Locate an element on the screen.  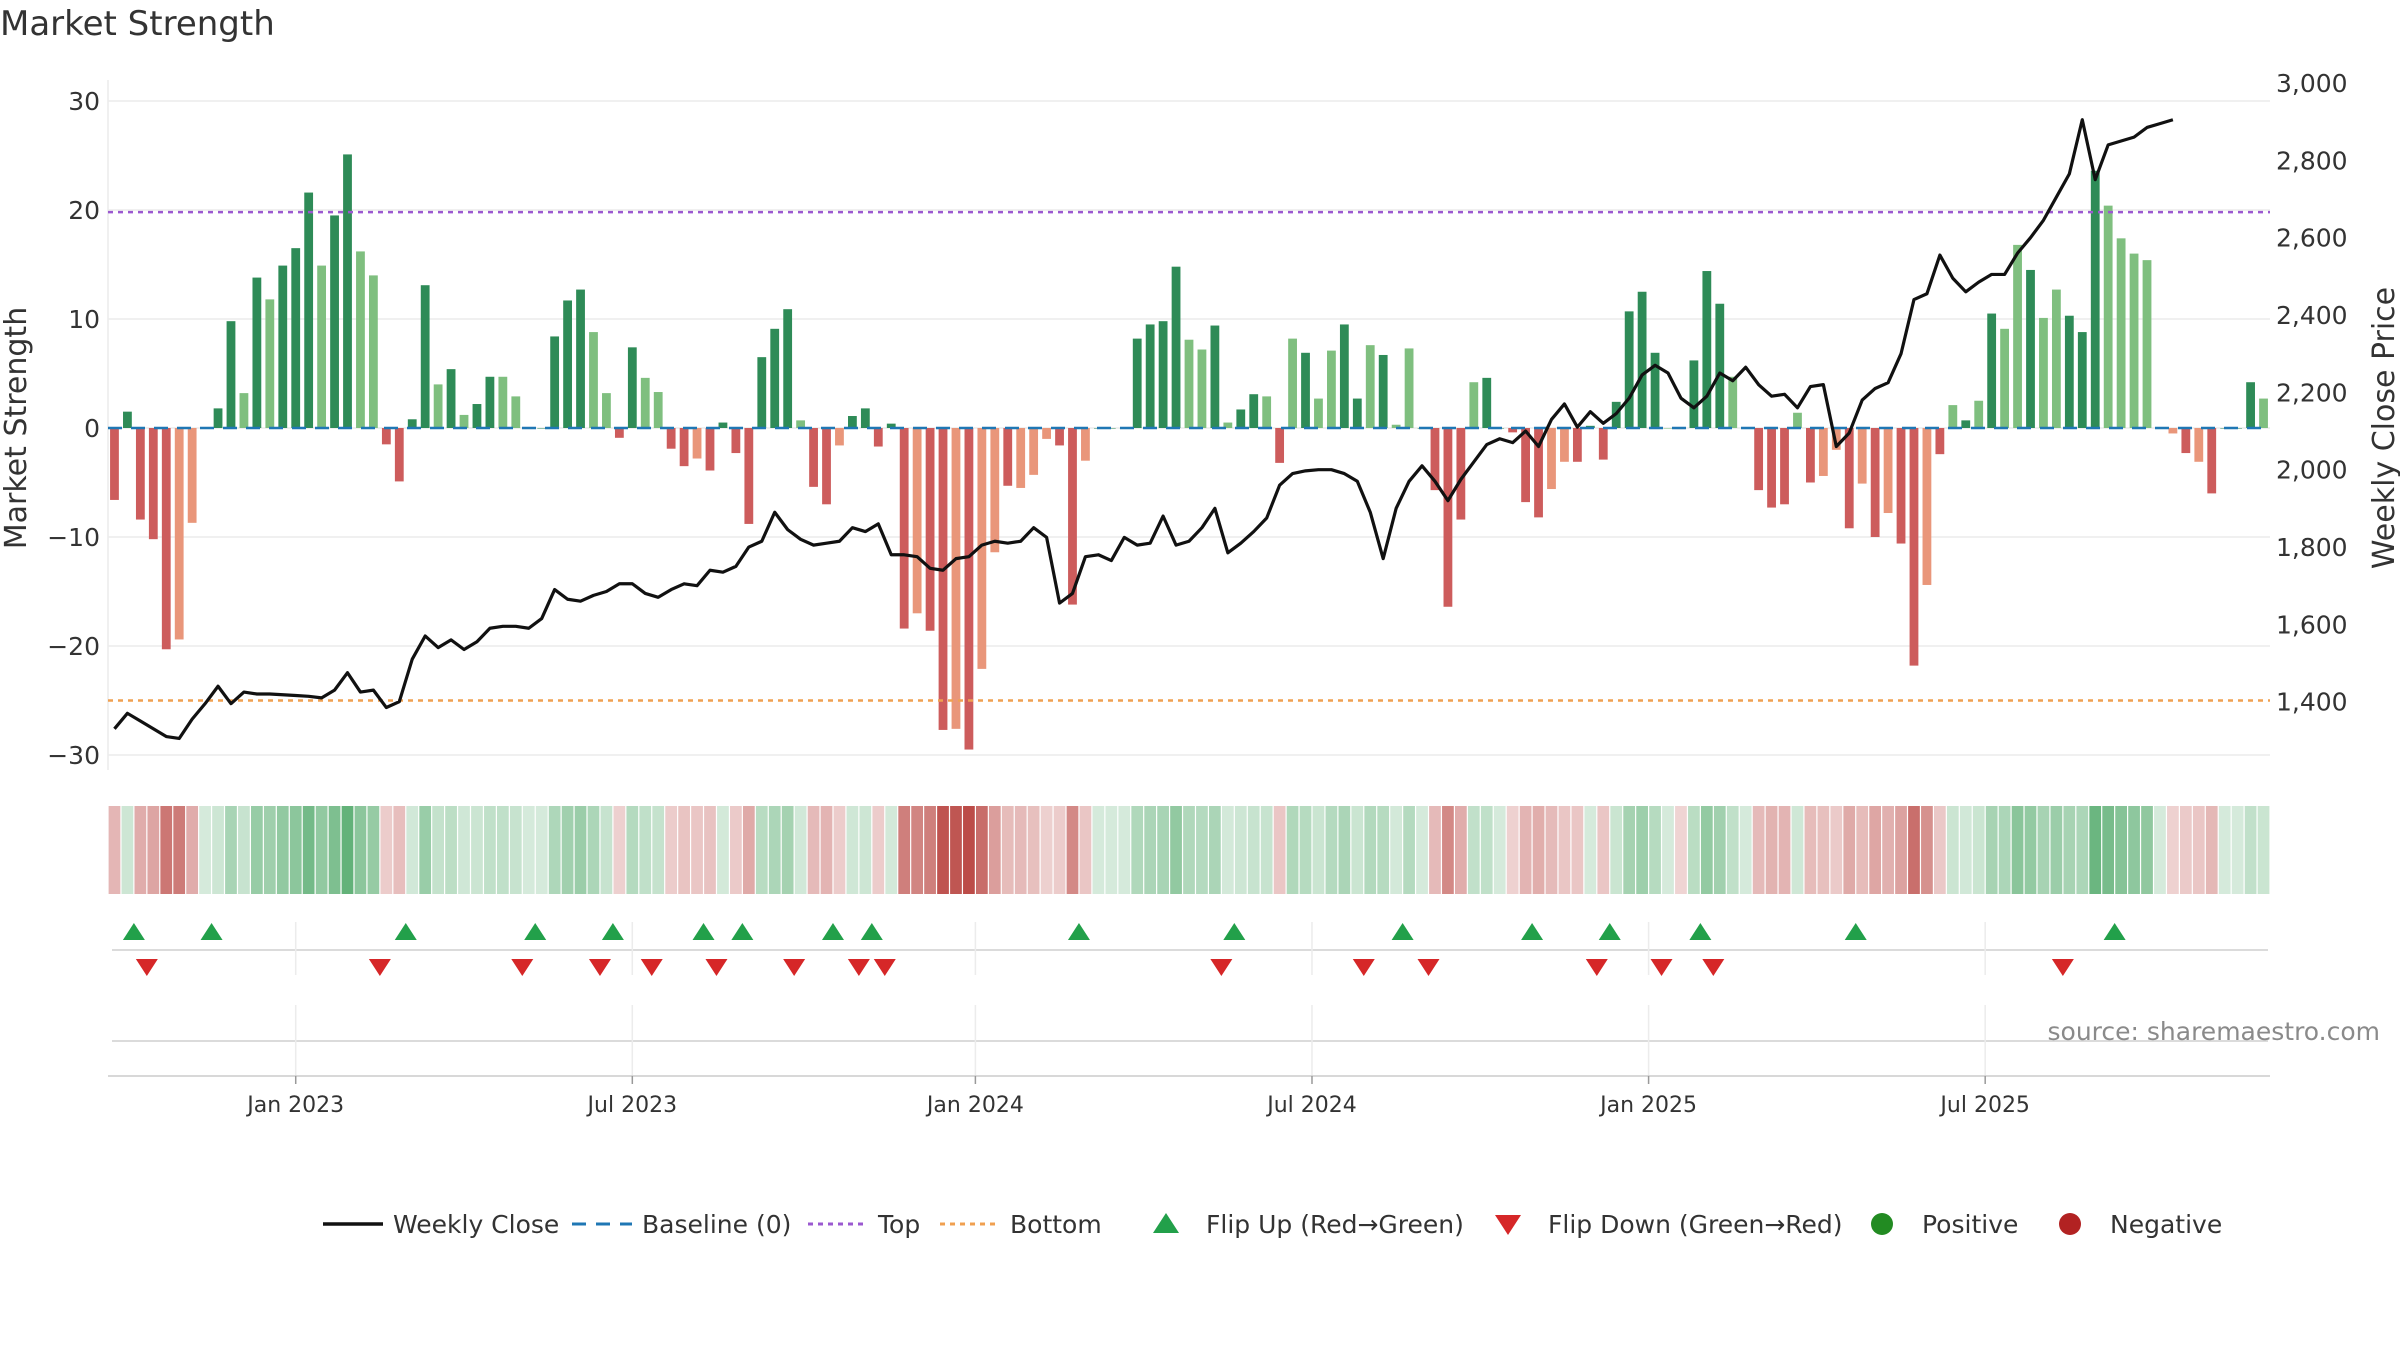
legend-positive-label: Positive is located at coordinates (1970, 1224).